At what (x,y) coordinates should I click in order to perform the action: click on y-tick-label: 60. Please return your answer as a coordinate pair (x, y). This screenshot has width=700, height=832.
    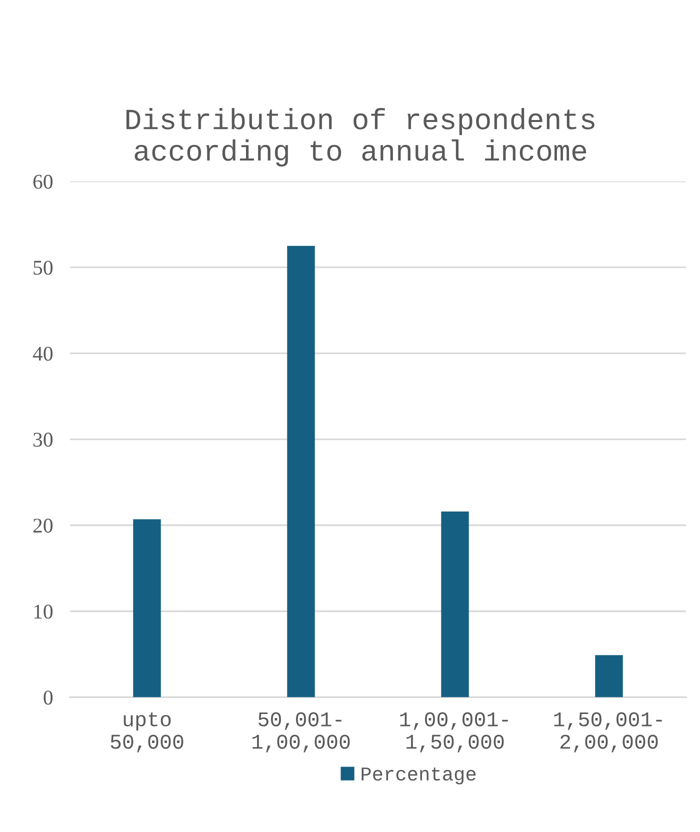
    Looking at the image, I should click on (43, 181).